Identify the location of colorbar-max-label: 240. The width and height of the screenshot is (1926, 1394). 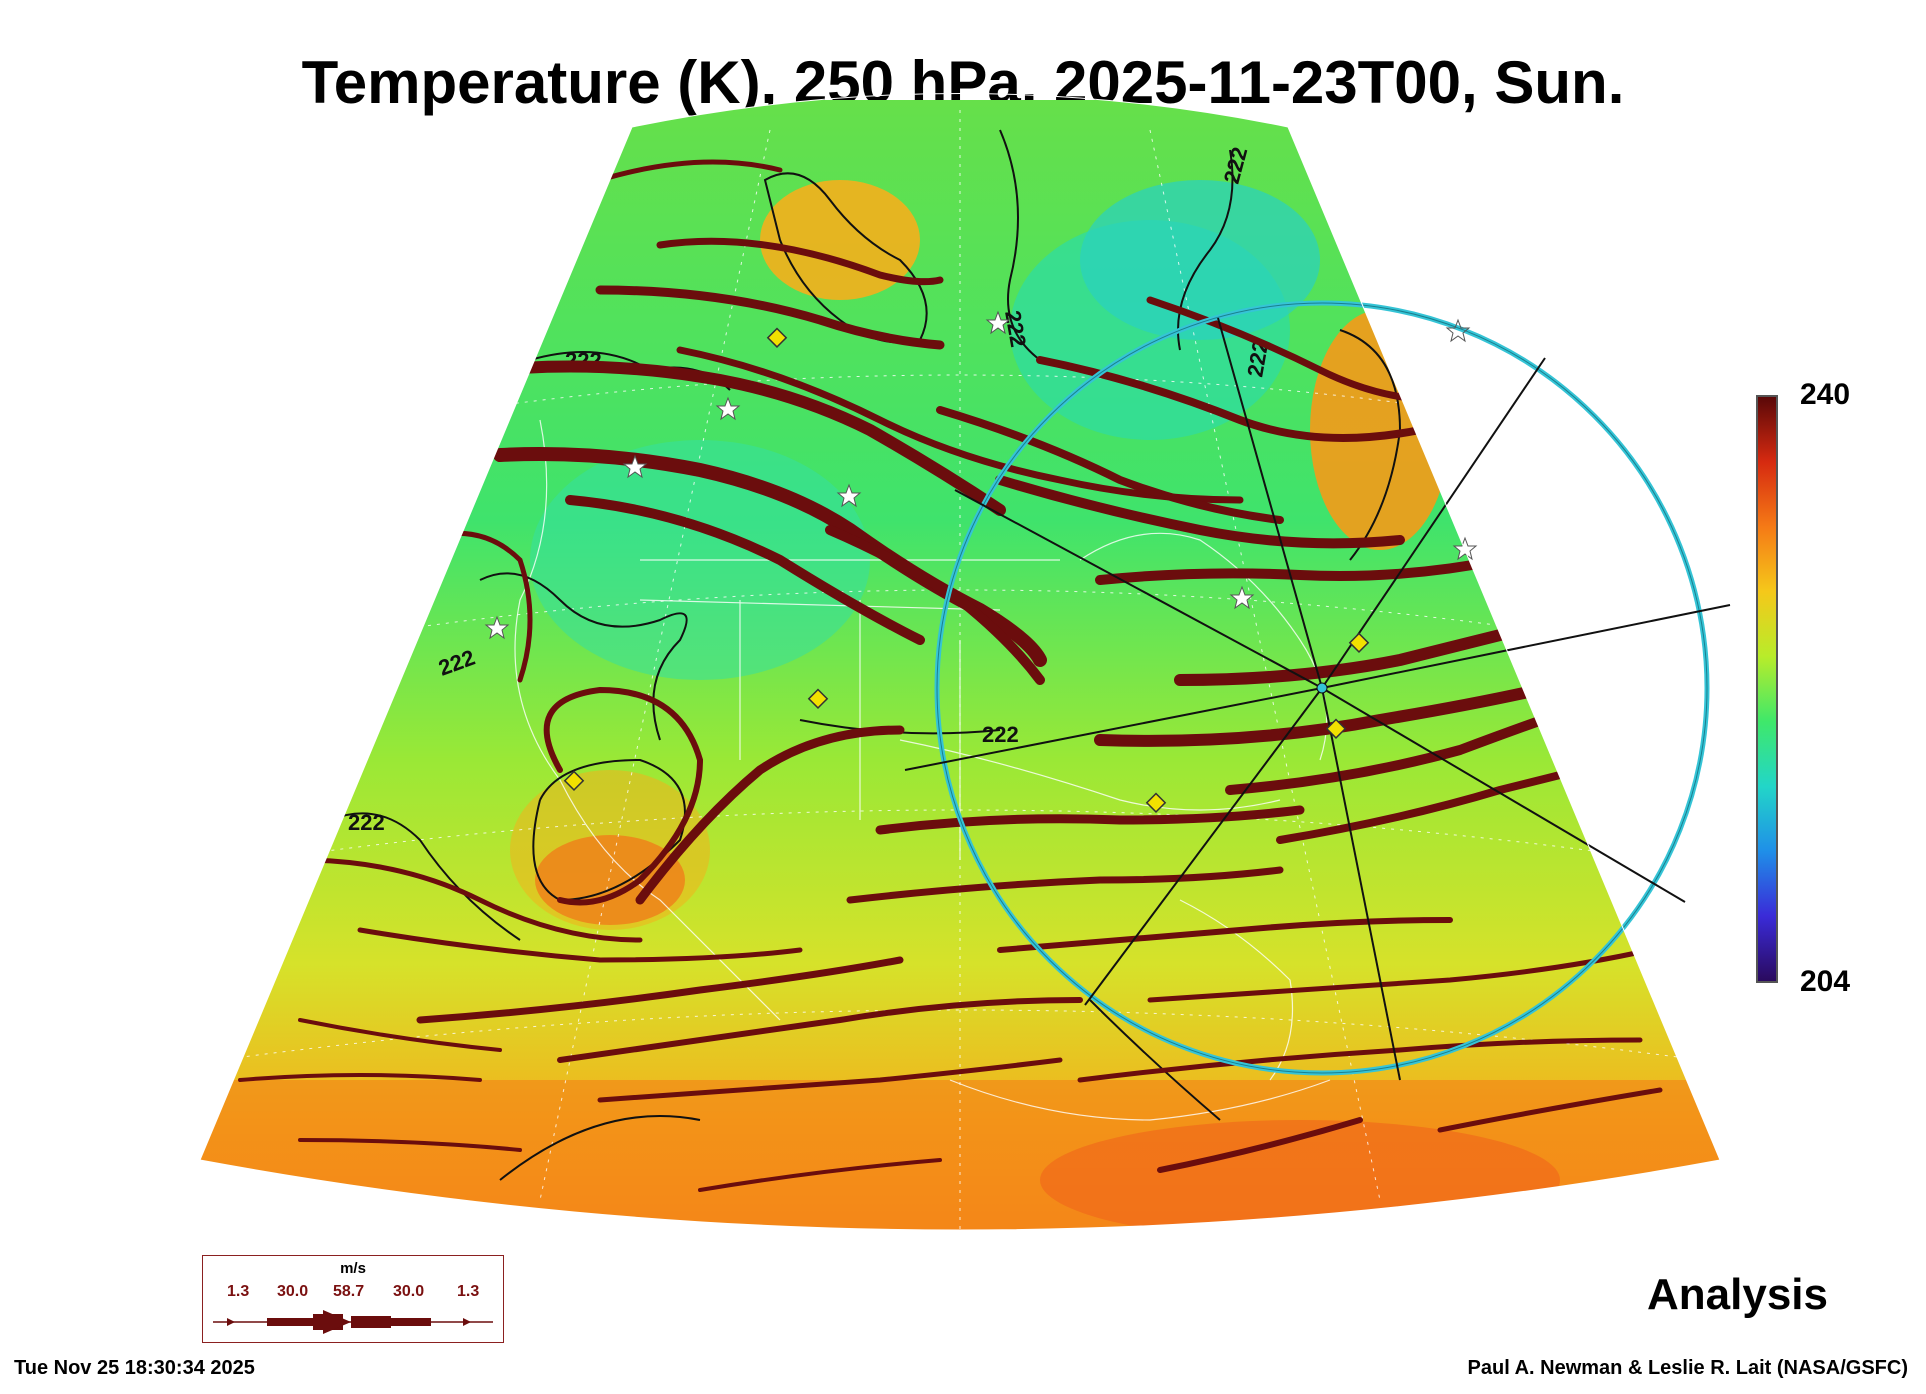
(1825, 394).